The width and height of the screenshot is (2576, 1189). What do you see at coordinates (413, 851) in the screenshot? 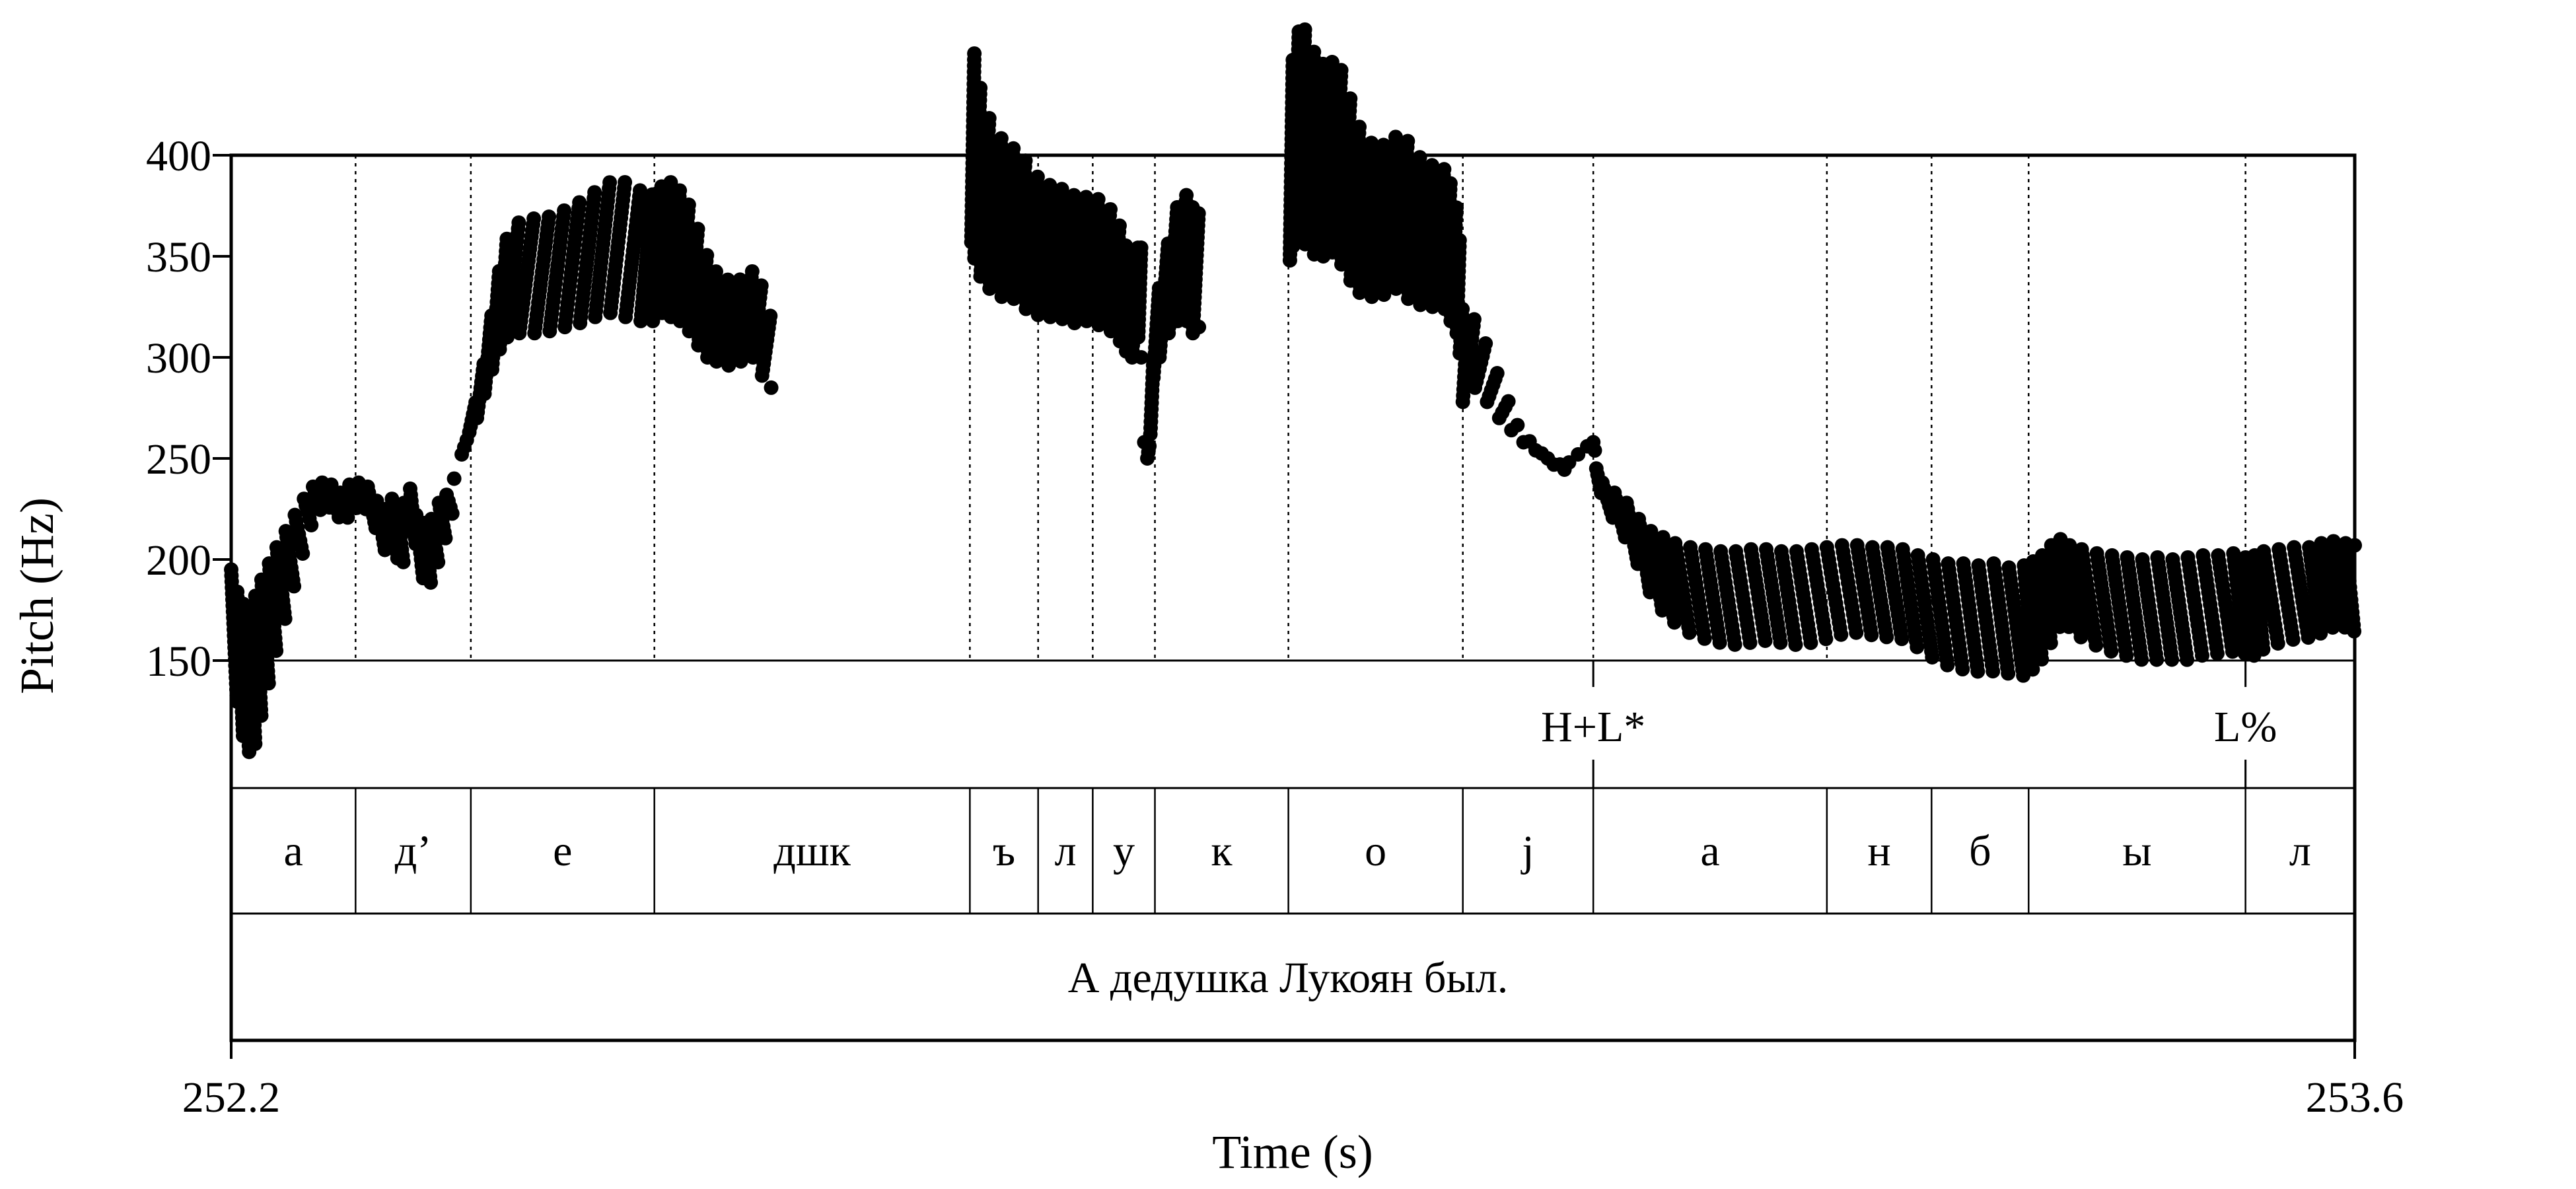
I see `segment-label: д’` at bounding box center [413, 851].